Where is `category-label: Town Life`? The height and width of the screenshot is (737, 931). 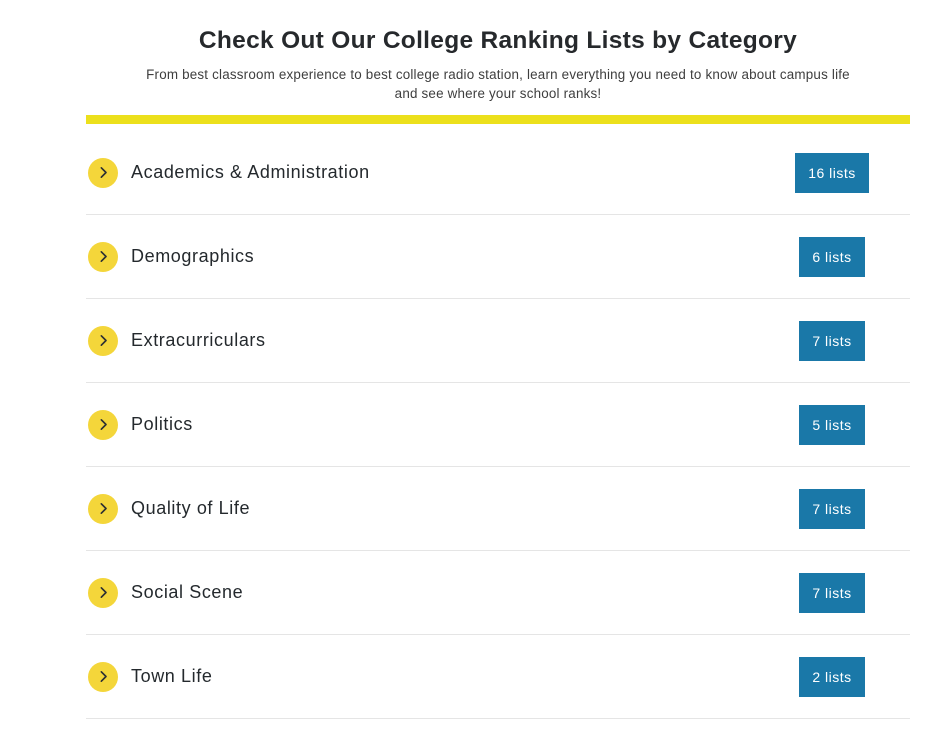
category-label: Town Life is located at coordinates (172, 676).